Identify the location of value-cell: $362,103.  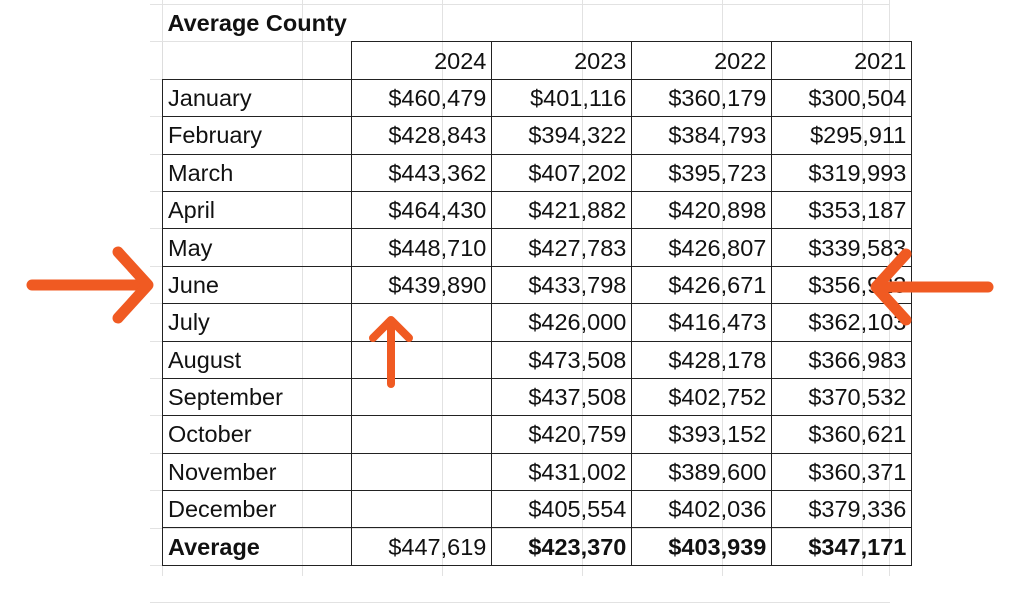
(842, 322).